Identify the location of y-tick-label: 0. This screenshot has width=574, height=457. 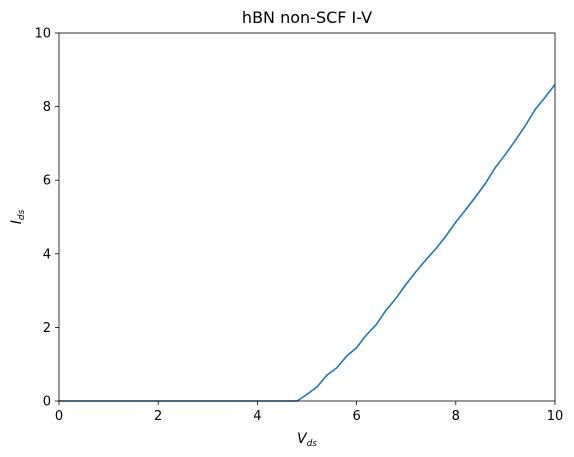
(47, 402).